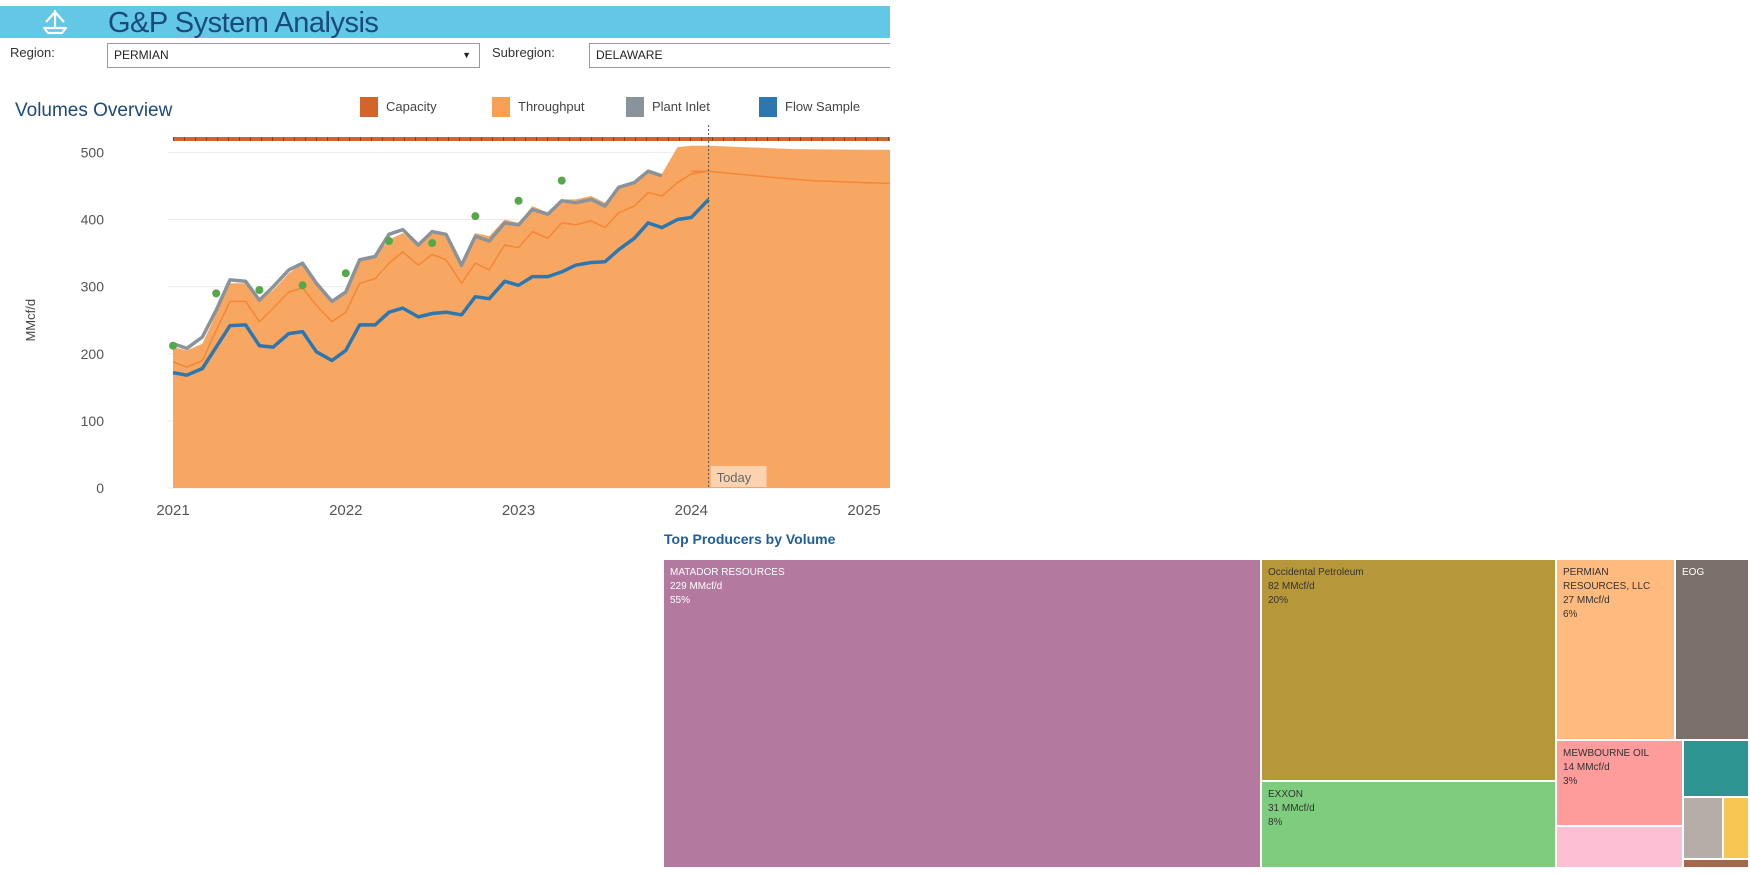 This screenshot has height=875, width=1750. I want to click on treemap-cell-value: 14 MMcf/d, so click(1586, 767).